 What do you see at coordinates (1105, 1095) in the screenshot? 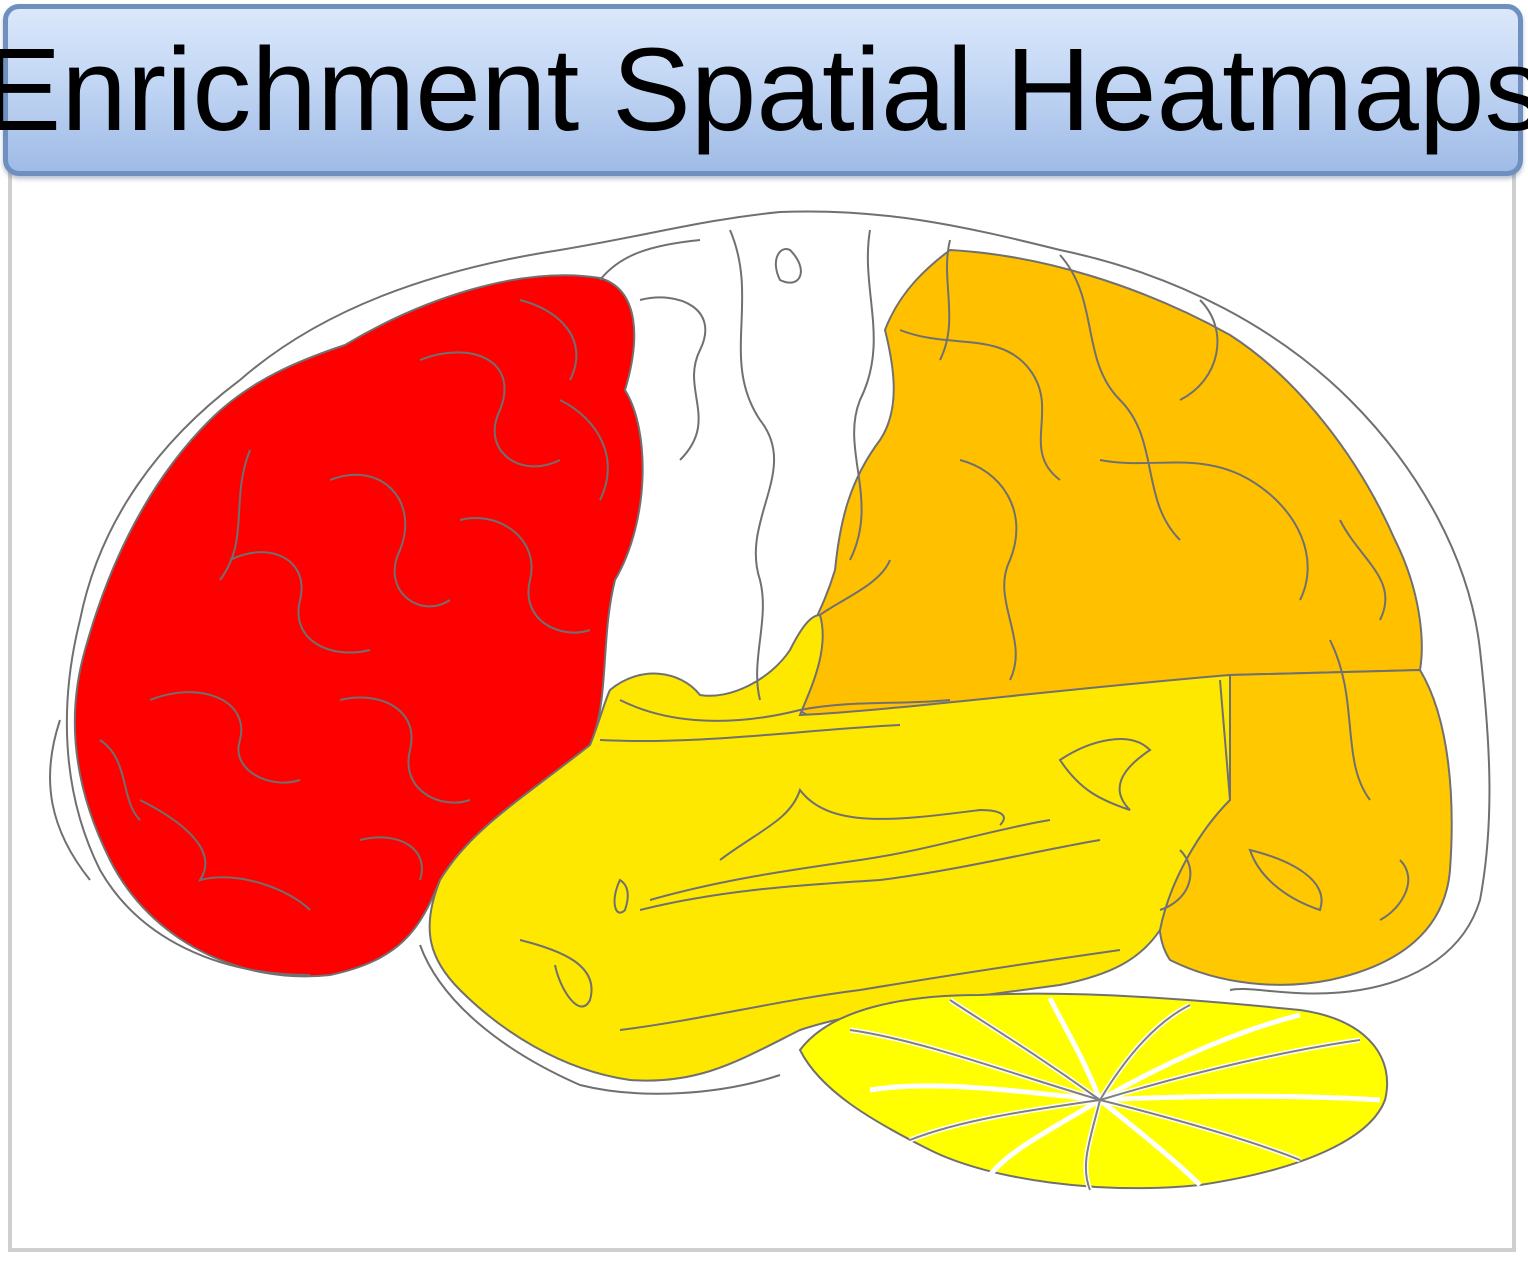
I see `cerebellum-folia-outline` at bounding box center [1105, 1095].